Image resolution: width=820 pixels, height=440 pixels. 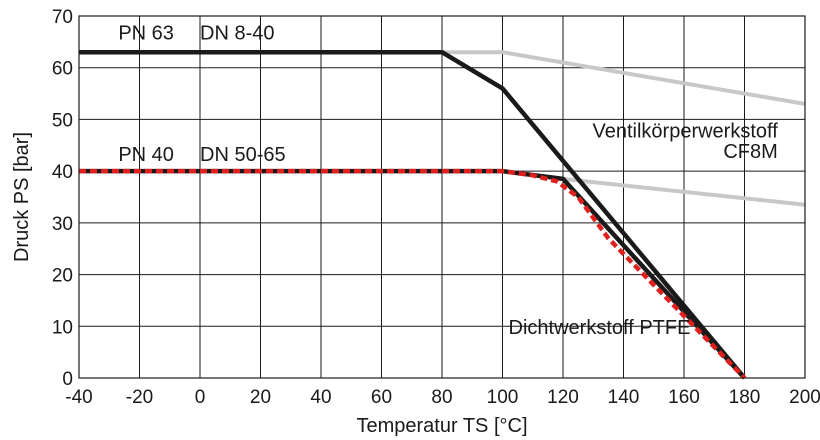 I want to click on y-tick-label: 40, so click(x=62, y=172).